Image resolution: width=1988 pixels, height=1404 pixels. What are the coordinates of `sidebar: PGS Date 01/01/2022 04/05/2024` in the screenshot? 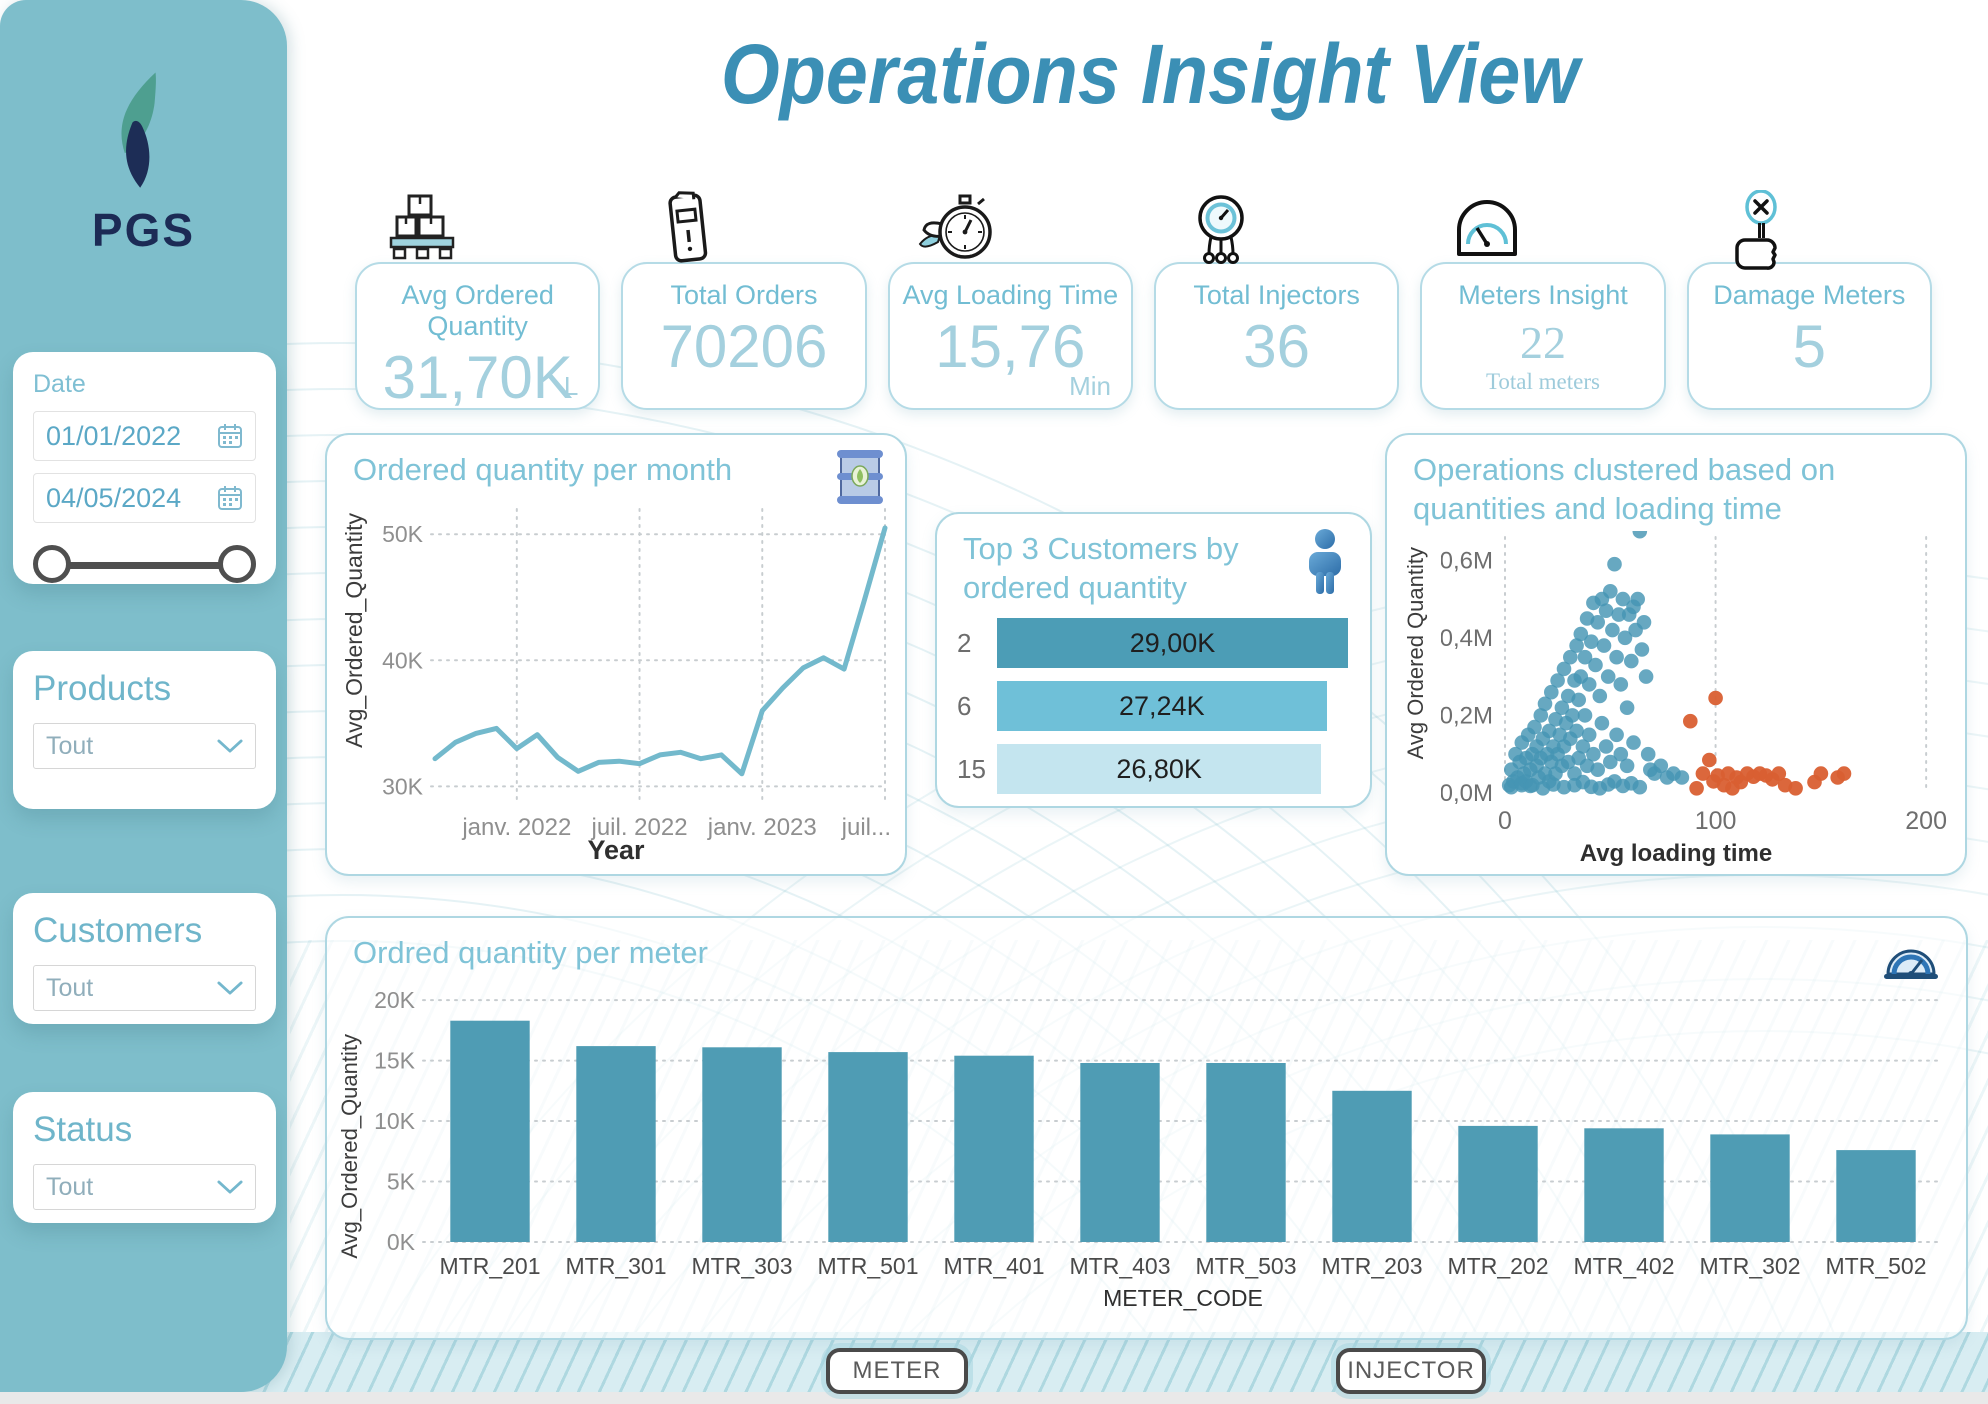 It's located at (143, 696).